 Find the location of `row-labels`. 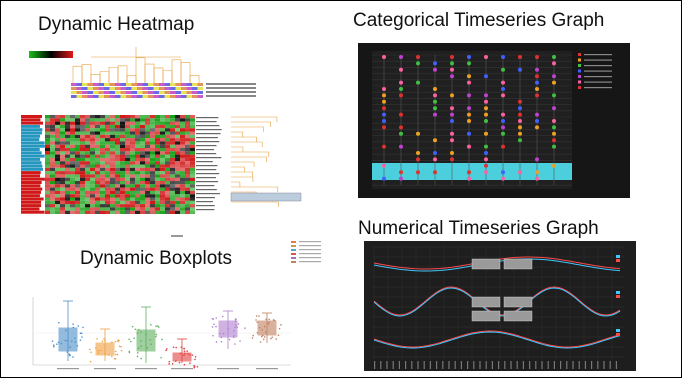

row-labels is located at coordinates (209, 164).